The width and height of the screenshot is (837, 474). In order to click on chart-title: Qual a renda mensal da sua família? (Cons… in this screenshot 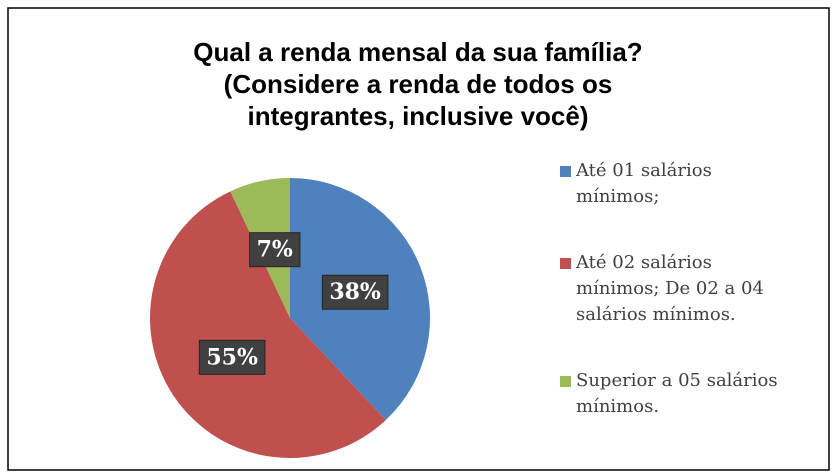, I will do `click(417, 84)`.